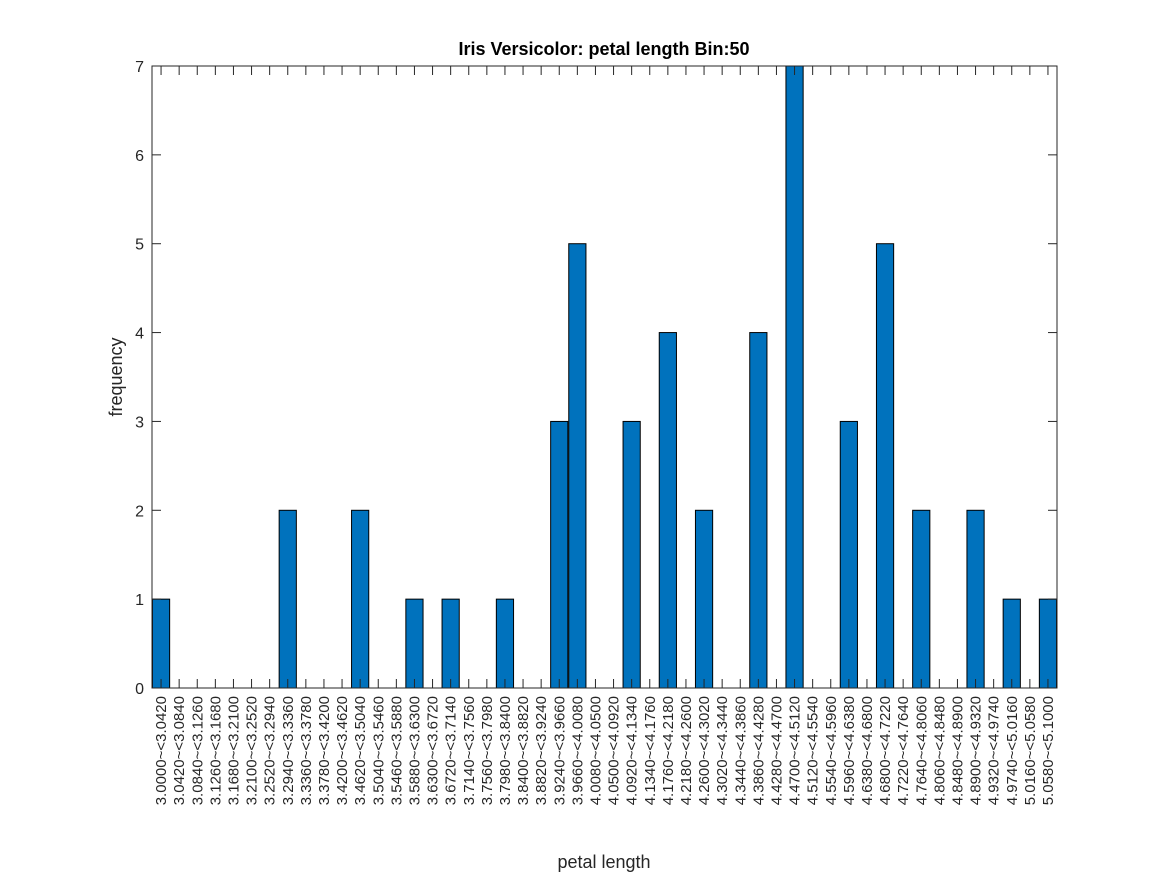  Describe the element at coordinates (994, 750) in the screenshot. I see `x-tick-label: 4.9320~<4.9740` at that location.